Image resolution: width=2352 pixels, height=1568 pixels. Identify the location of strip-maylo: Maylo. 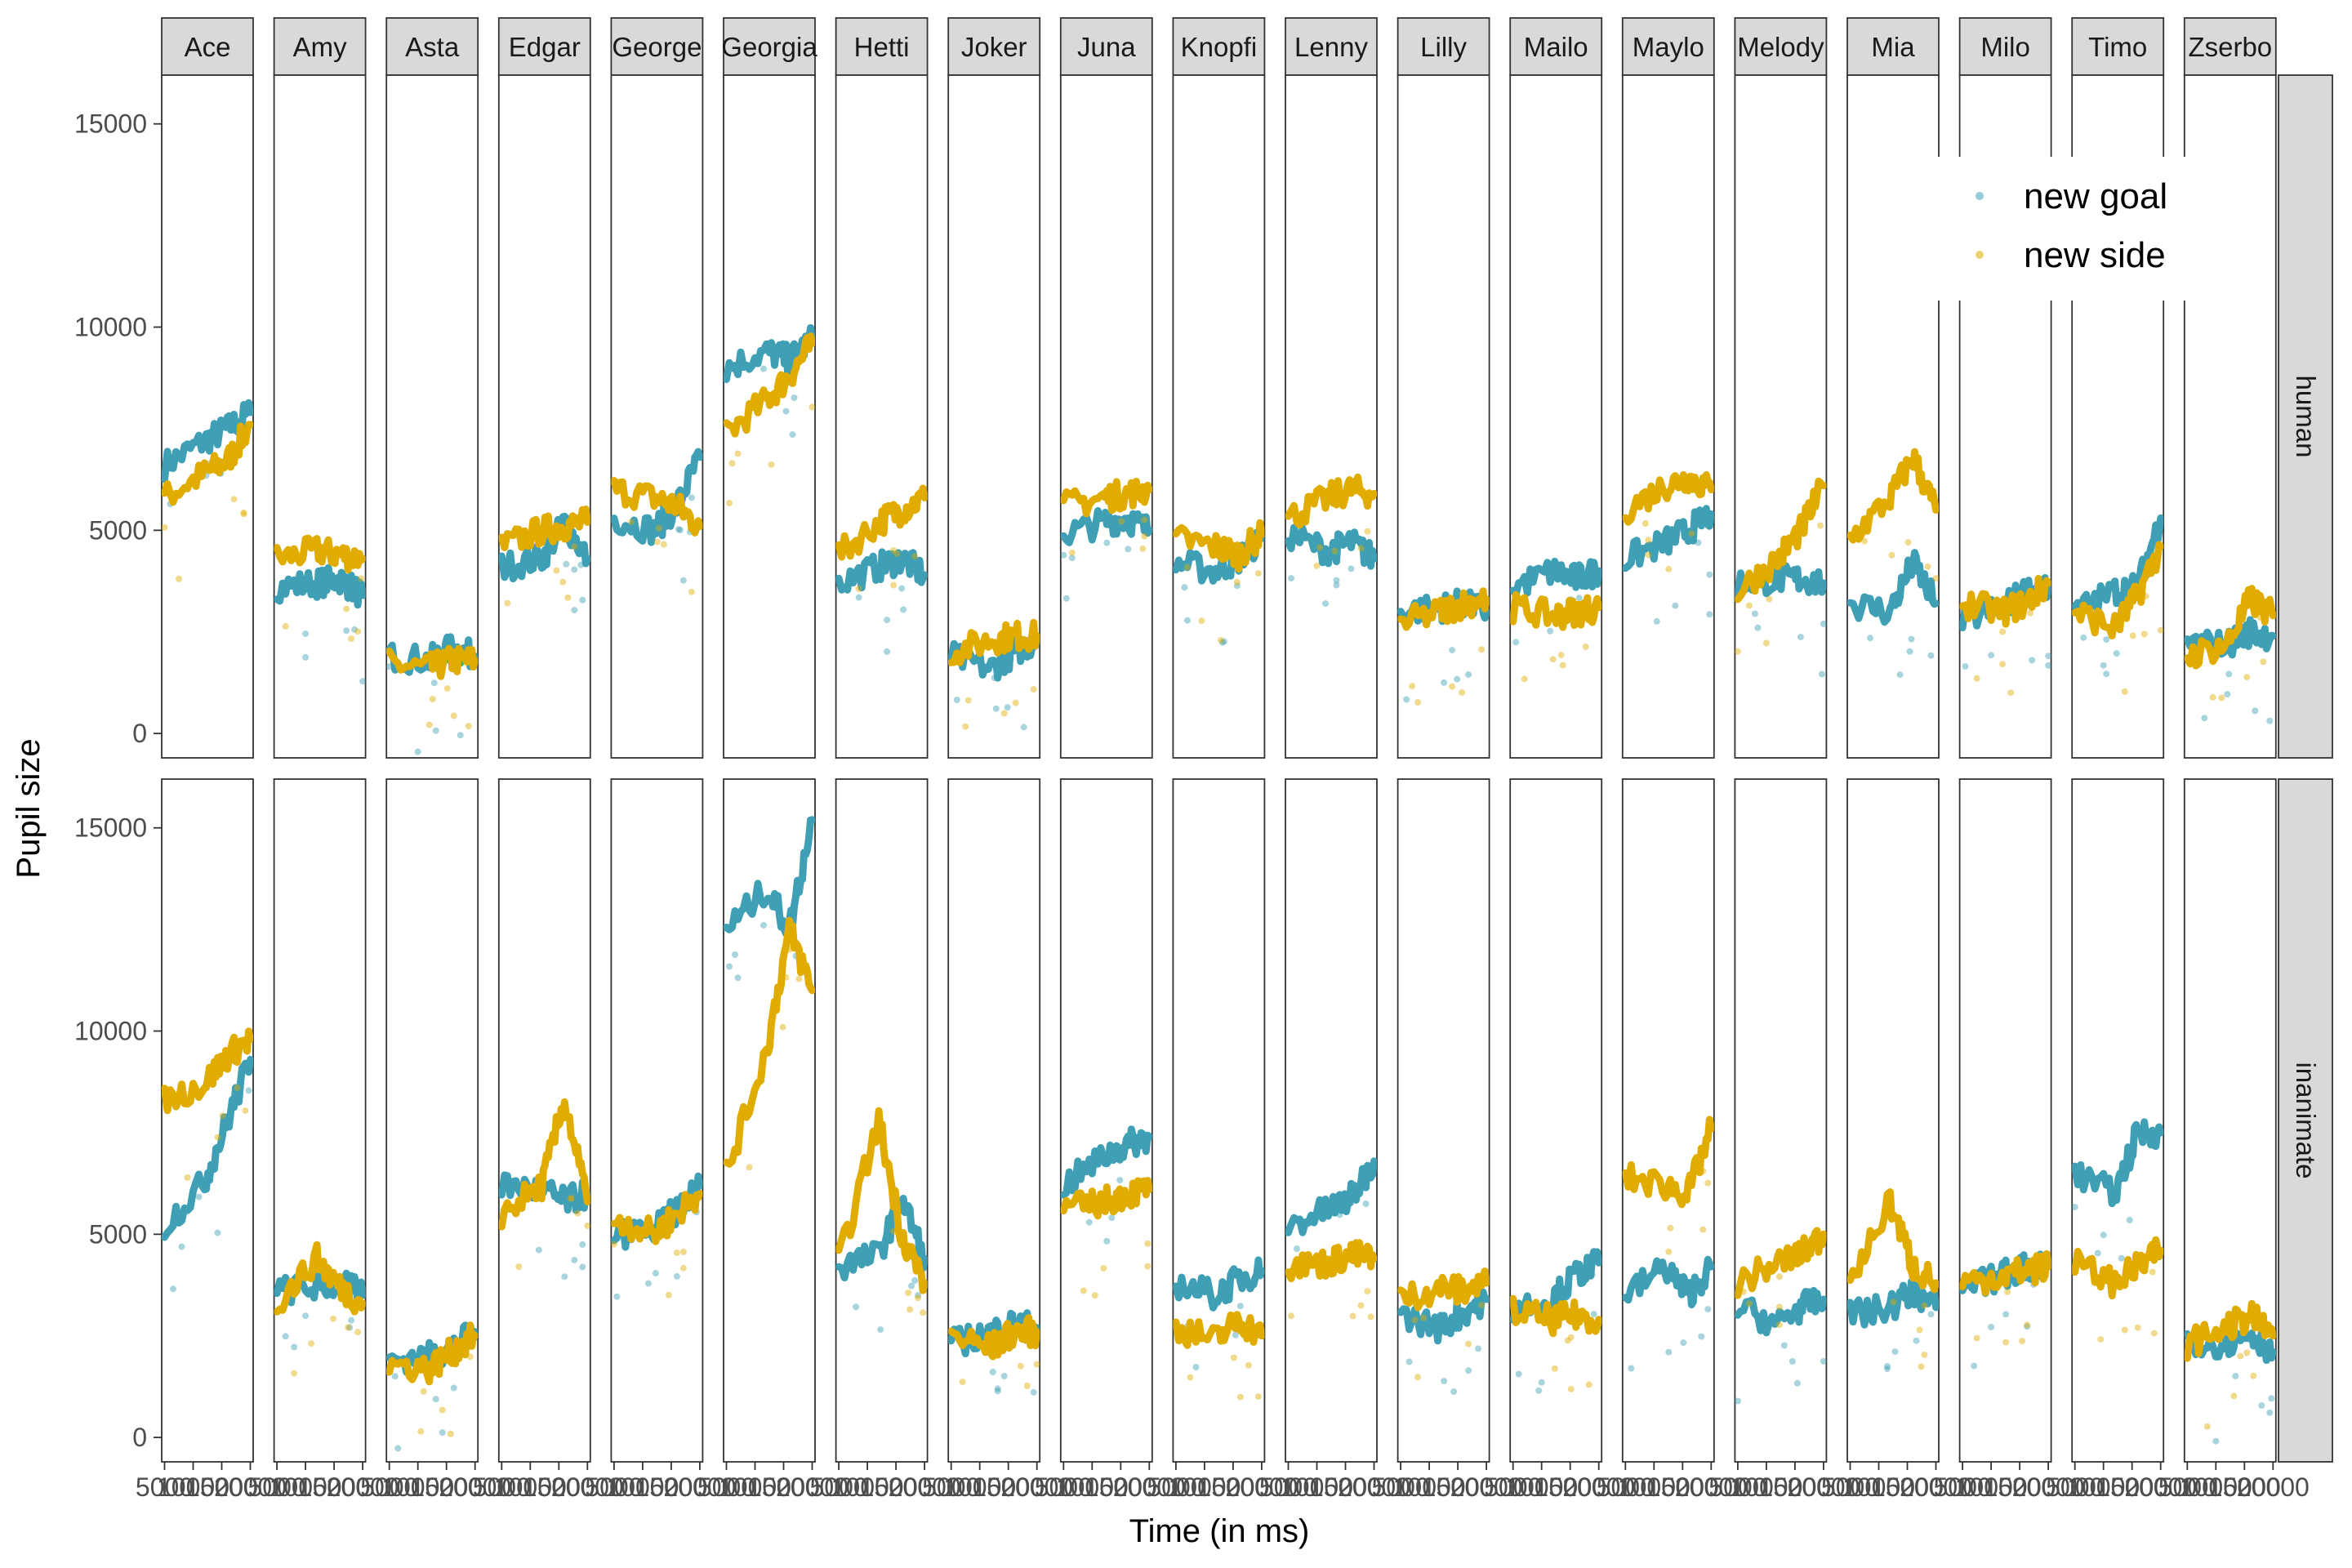
(1668, 46).